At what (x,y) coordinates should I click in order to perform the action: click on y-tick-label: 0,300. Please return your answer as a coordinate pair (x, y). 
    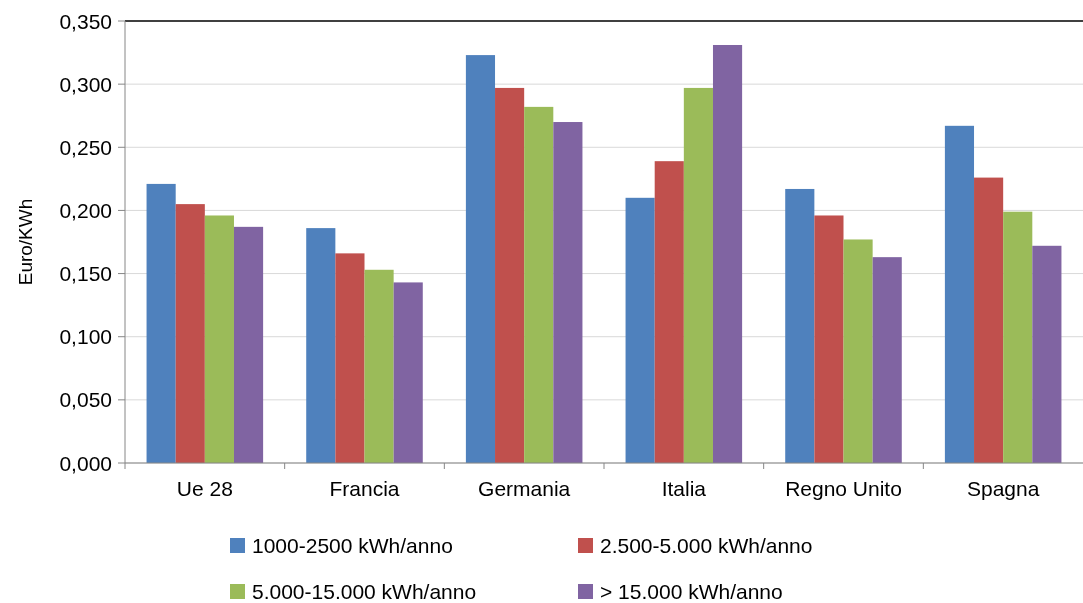
    Looking at the image, I should click on (85, 84).